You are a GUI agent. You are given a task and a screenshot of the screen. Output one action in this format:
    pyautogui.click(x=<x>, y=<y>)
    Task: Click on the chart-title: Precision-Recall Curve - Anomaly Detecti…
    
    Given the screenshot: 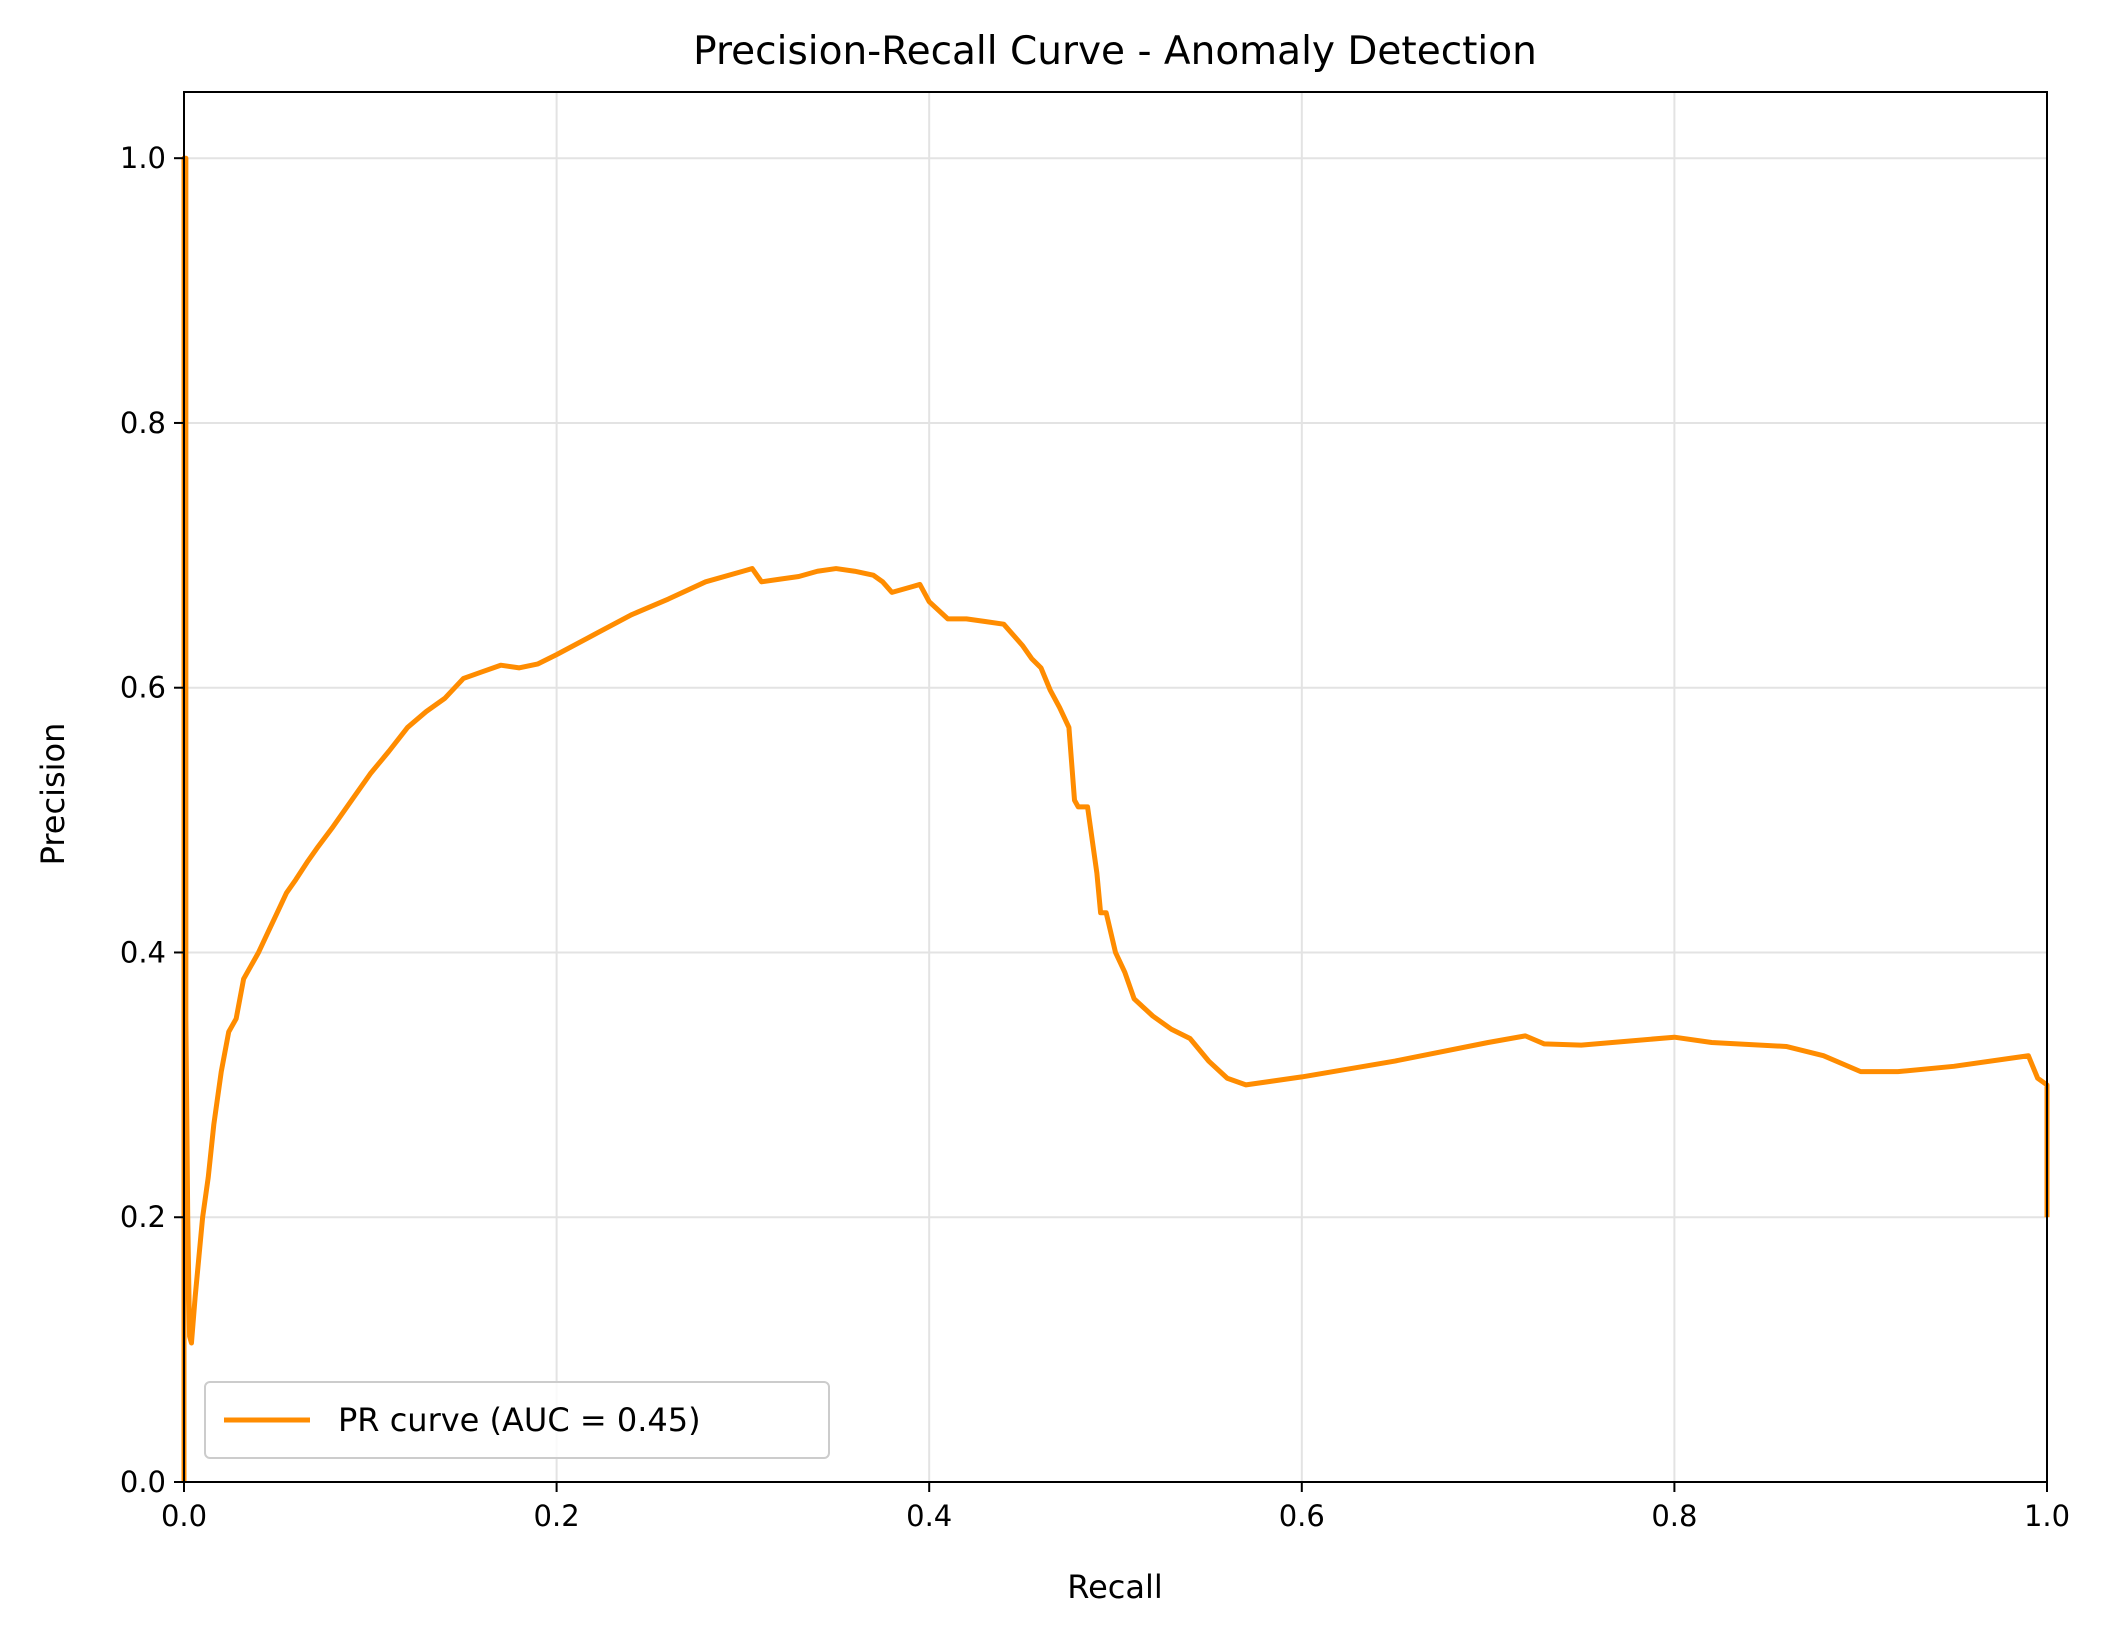 What is the action you would take?
    pyautogui.click(x=1115, y=51)
    